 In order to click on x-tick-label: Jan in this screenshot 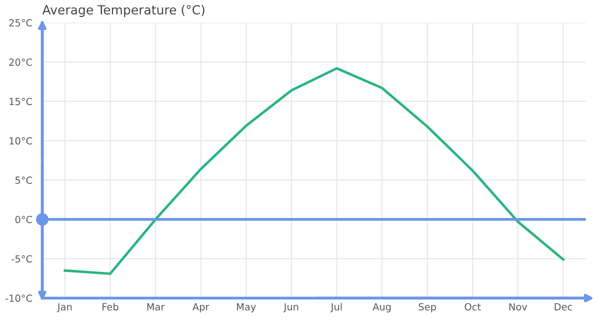, I will do `click(64, 307)`.